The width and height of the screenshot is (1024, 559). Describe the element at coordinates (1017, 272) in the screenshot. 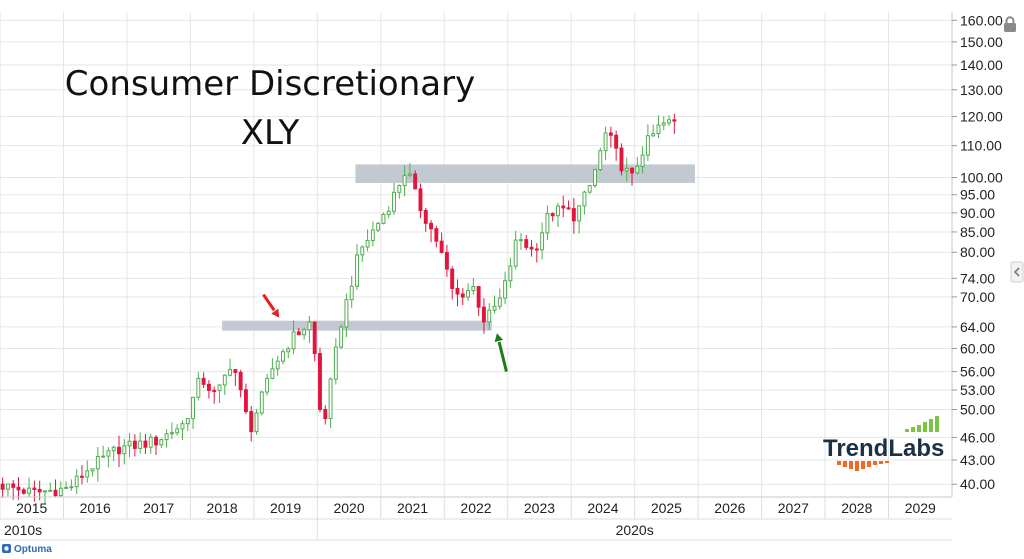

I see `chevron-left-icon` at that location.